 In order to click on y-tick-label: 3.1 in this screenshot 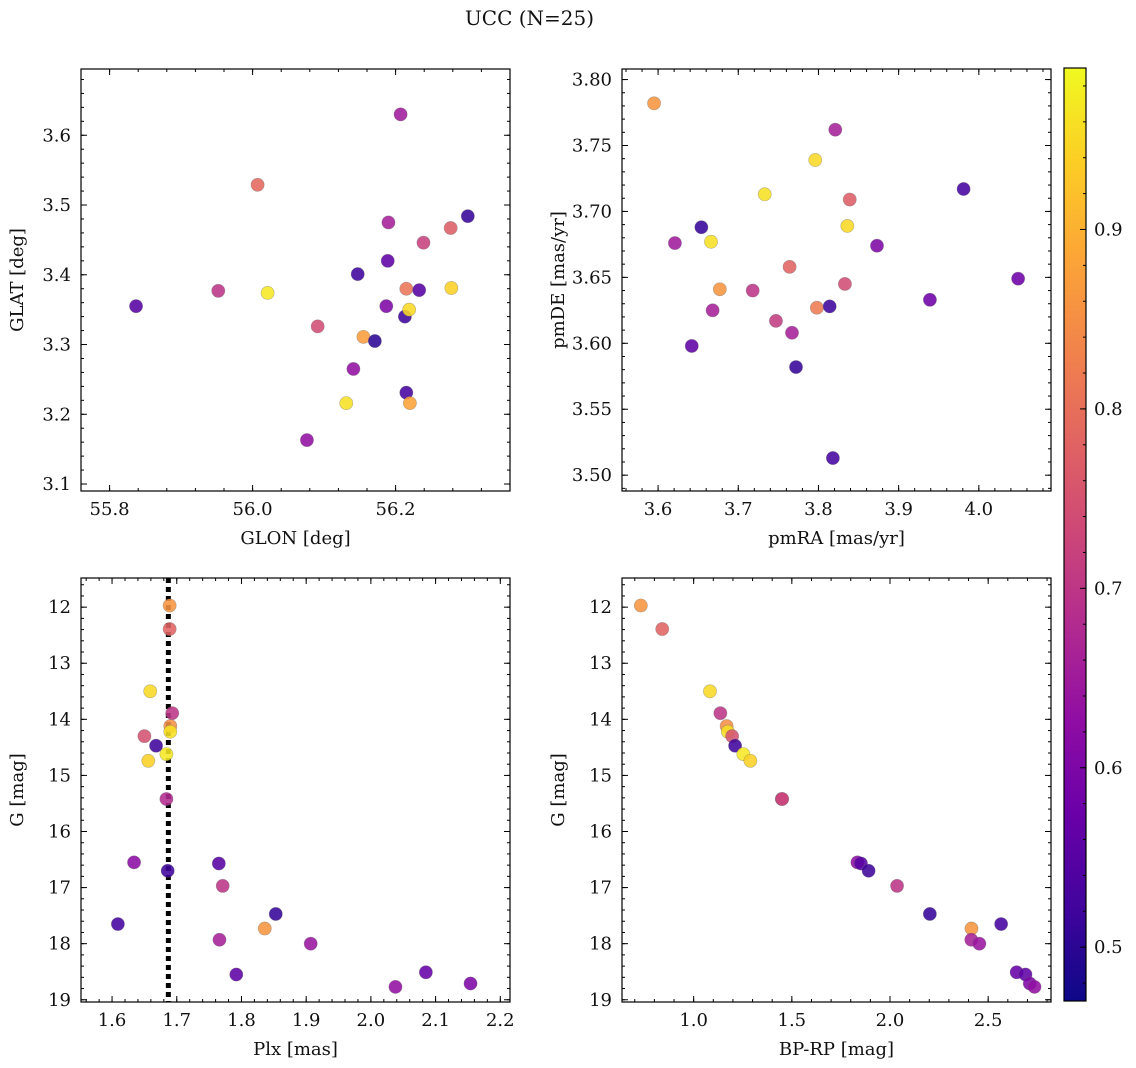, I will do `click(56, 484)`.